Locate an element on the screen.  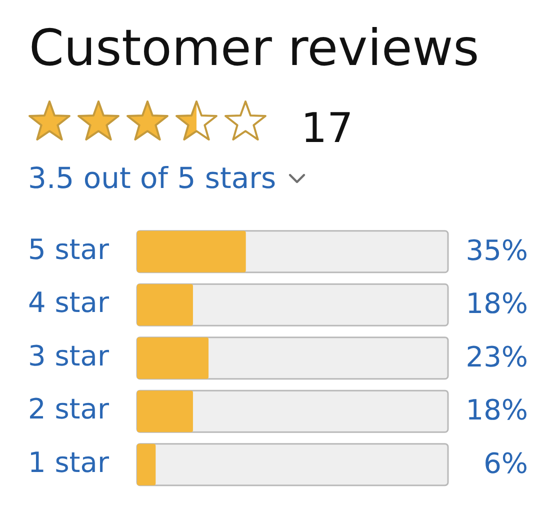
data-label: 35% is located at coordinates (497, 250).